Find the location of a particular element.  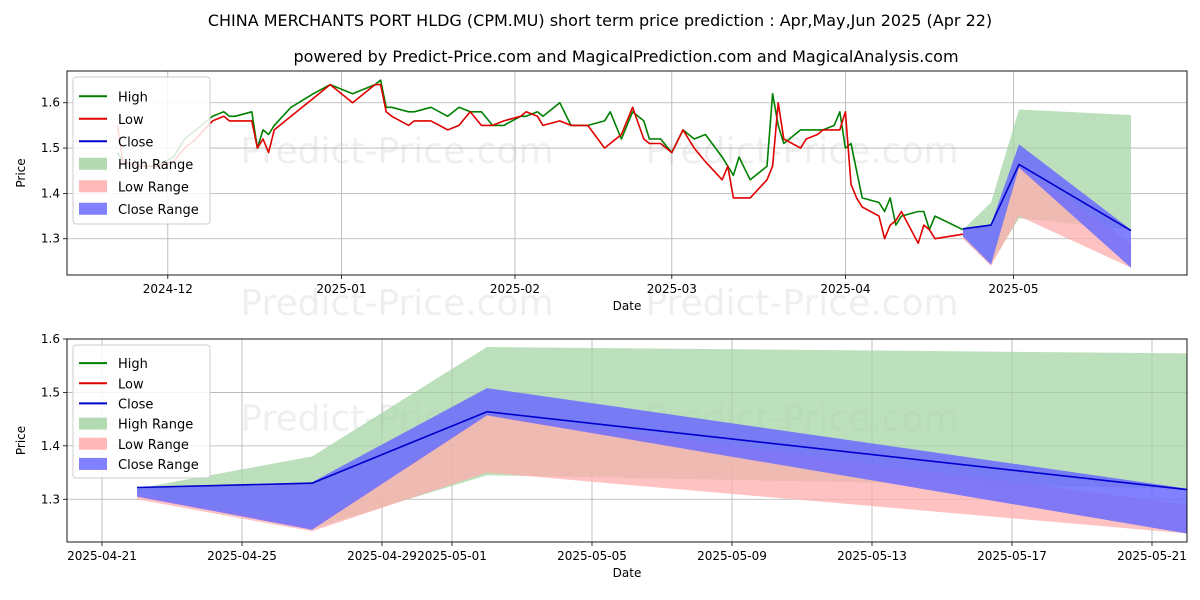

low-range-band is located at coordinates (1047, 217).